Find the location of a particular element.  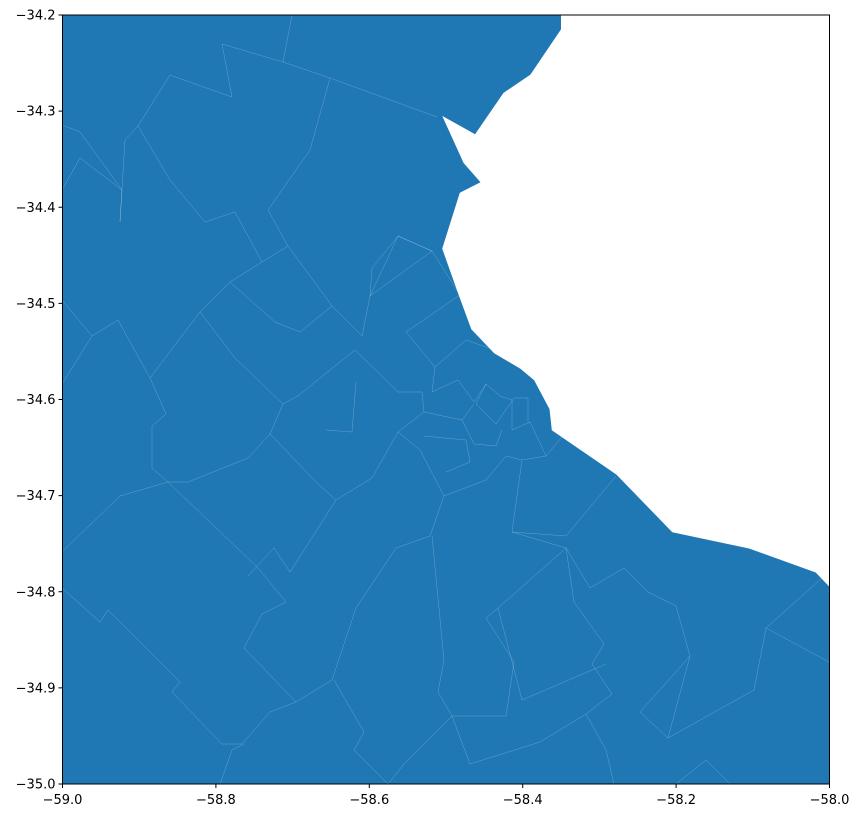

y-tick-label: −34.7 is located at coordinates (36, 496).